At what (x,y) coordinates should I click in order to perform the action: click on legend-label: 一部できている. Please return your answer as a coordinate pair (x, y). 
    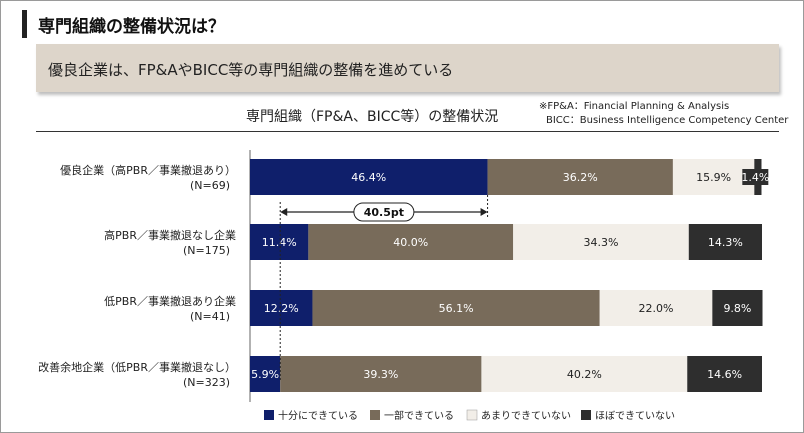
    Looking at the image, I should click on (419, 415).